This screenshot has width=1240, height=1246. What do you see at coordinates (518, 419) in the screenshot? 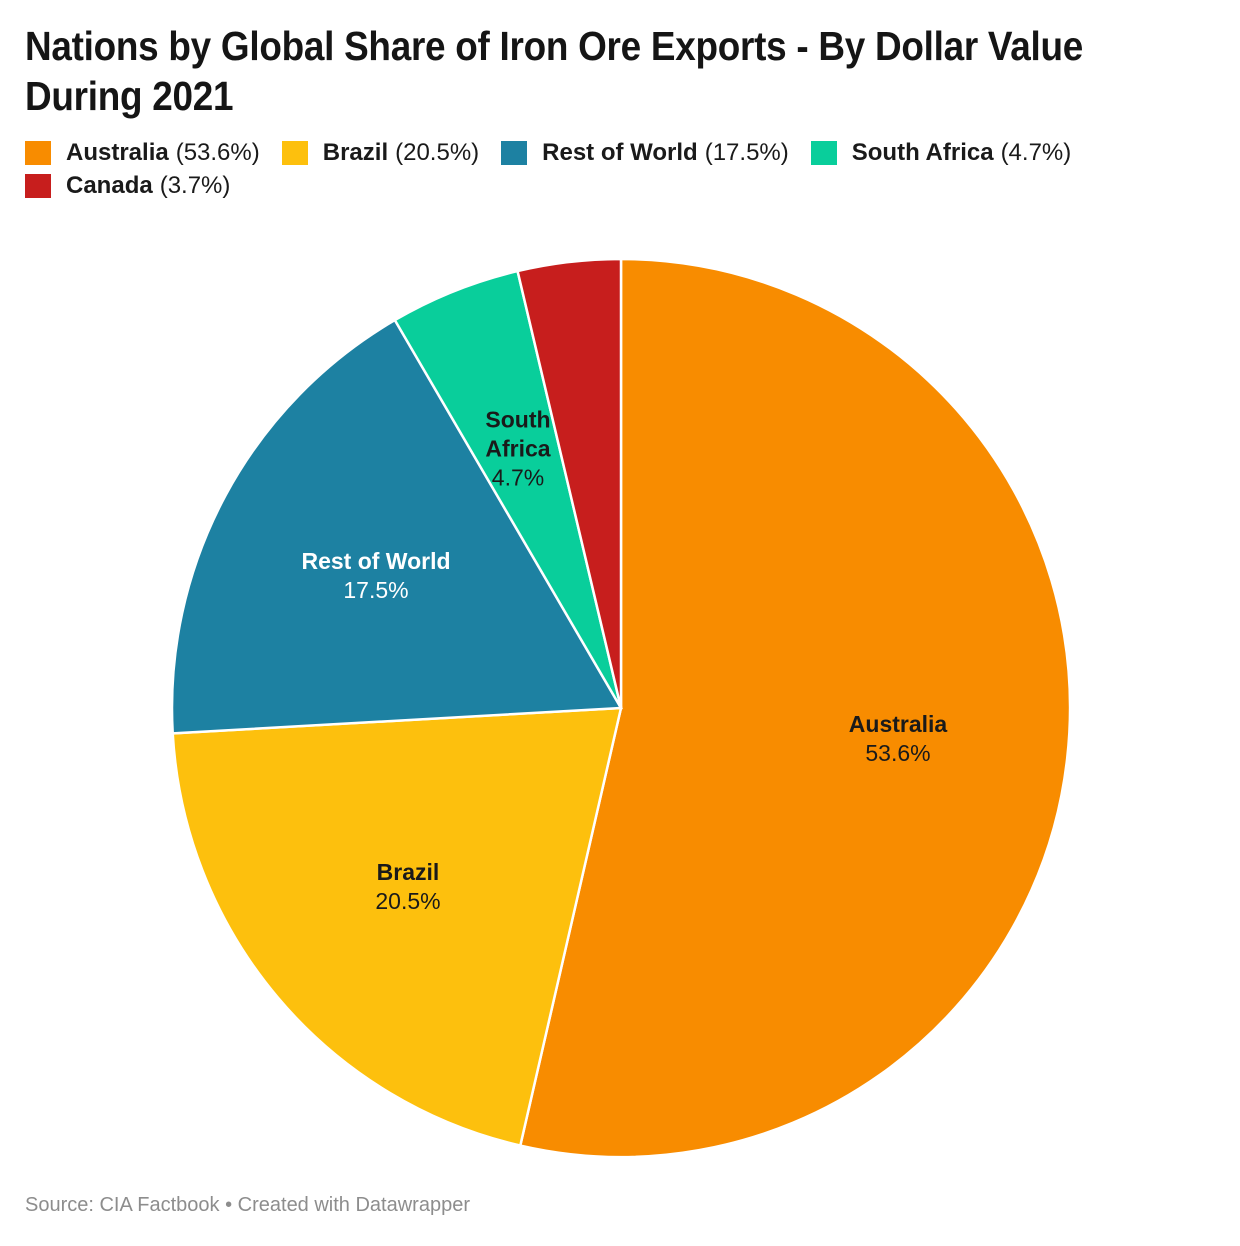
I see `slice-label-name: South` at bounding box center [518, 419].